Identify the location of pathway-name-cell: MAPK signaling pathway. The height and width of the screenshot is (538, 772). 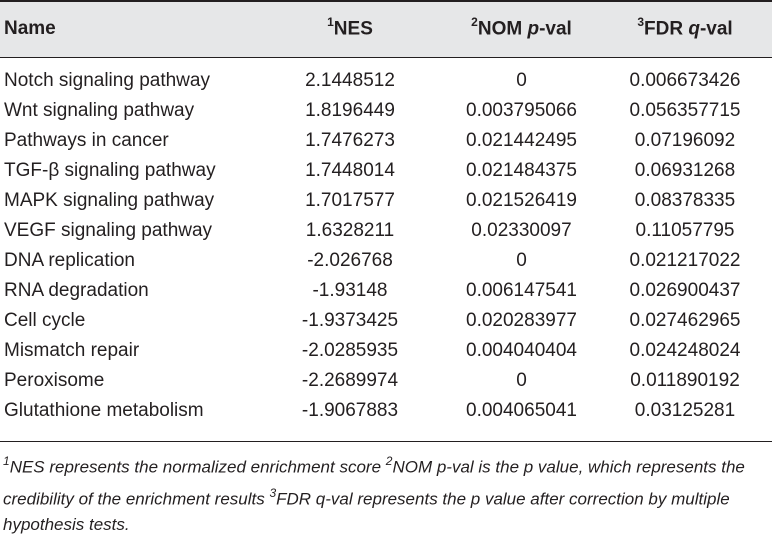
(109, 200).